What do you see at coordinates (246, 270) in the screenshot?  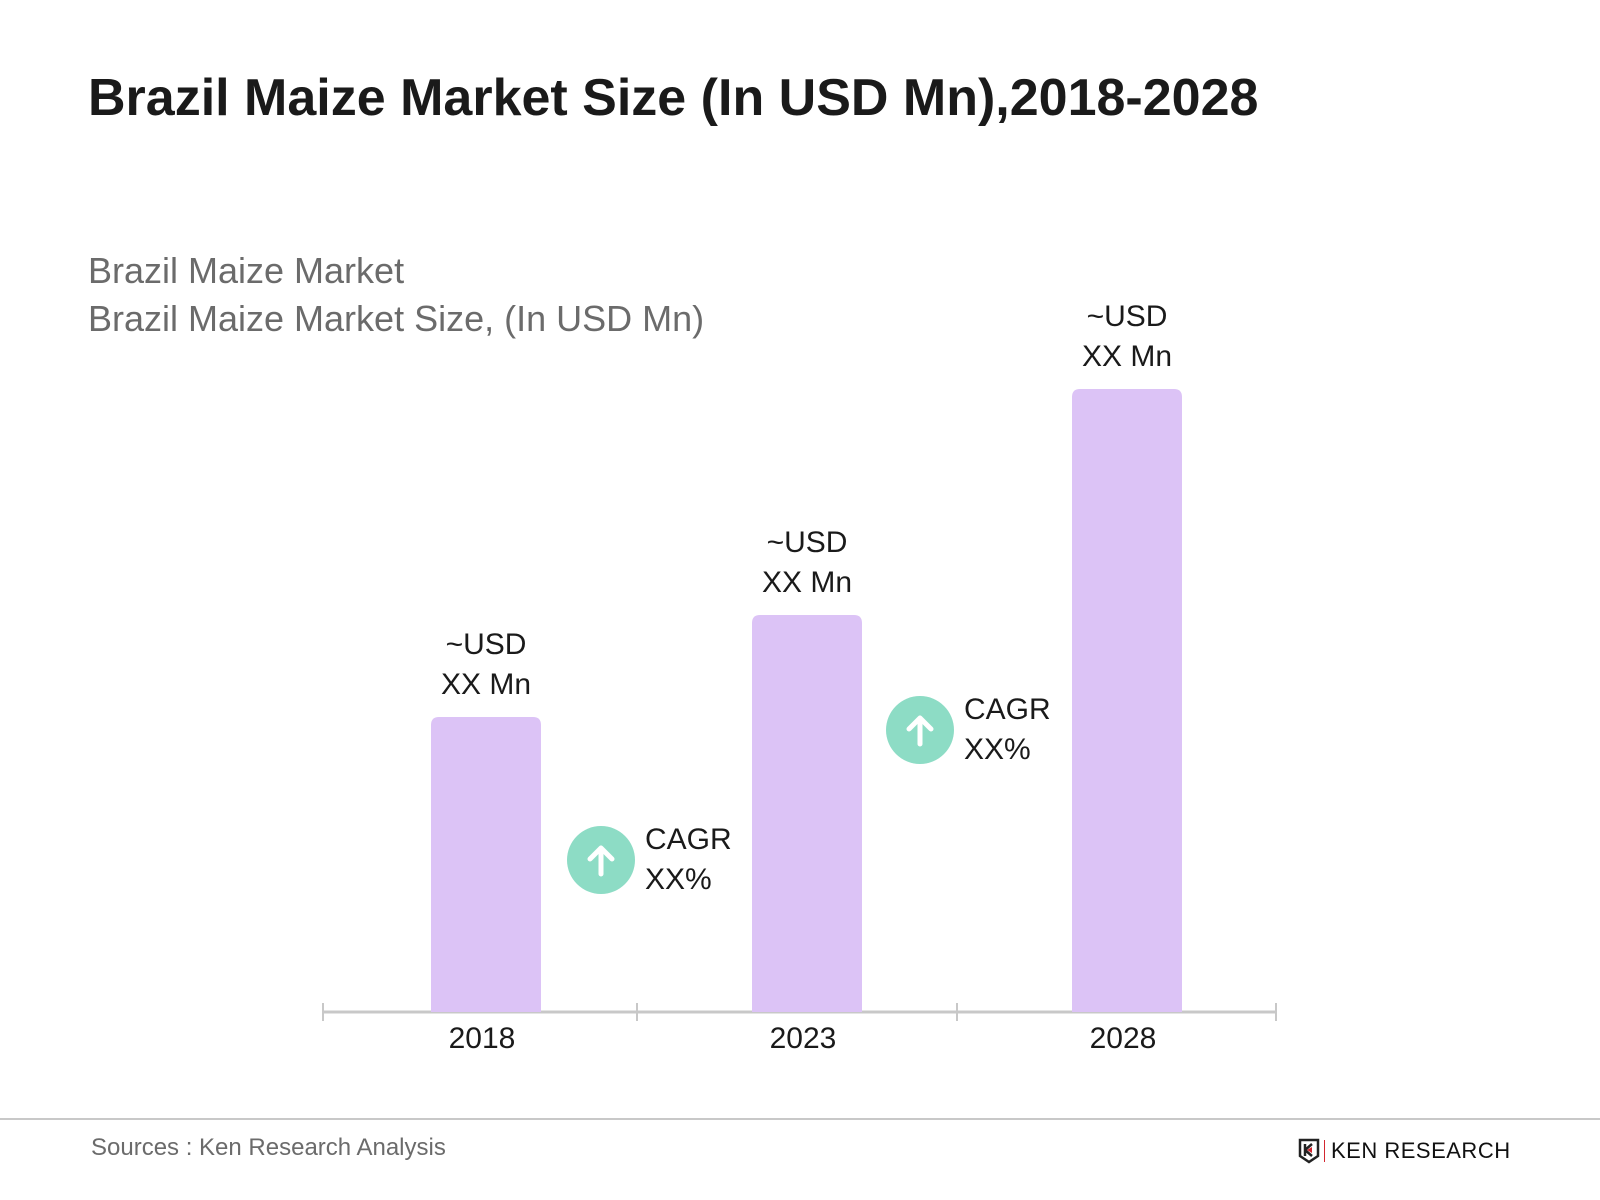 I see `chart-subtitle: Brazil Maize Market` at bounding box center [246, 270].